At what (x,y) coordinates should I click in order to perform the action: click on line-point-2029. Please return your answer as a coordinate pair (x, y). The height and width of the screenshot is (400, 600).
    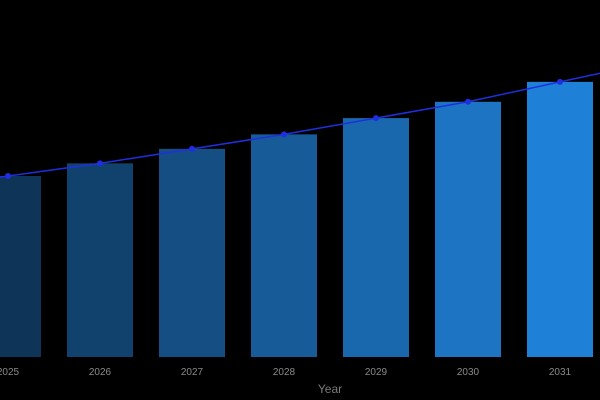
    Looking at the image, I should click on (376, 118).